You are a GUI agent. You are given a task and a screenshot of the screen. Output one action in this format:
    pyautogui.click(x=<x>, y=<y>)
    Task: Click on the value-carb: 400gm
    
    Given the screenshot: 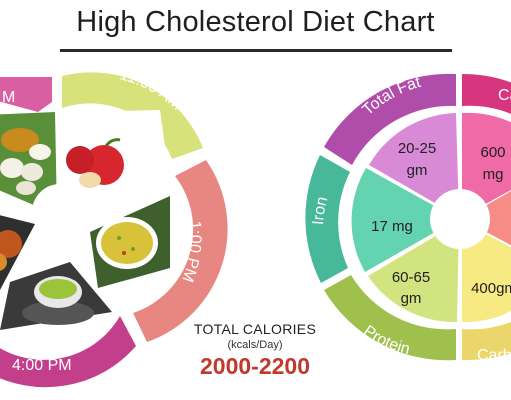 What is the action you would take?
    pyautogui.click(x=491, y=288)
    